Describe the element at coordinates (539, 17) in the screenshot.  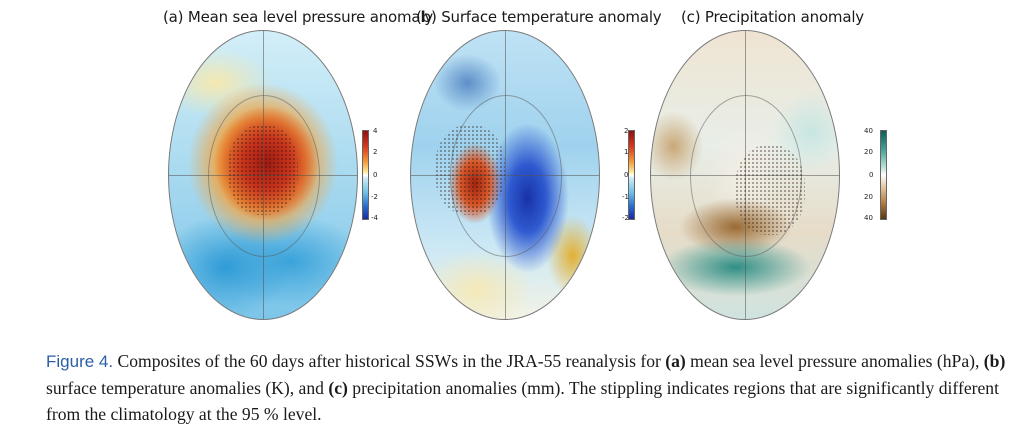
I see `panel-b-title: (b) Surface temperature anomaly` at that location.